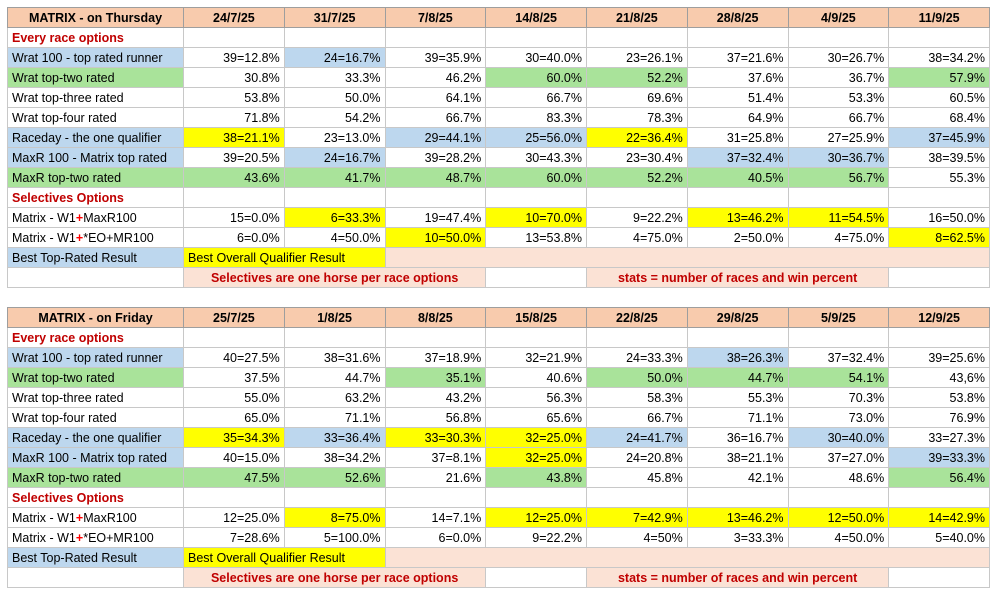  Describe the element at coordinates (435, 377) in the screenshot. I see `stat-cell: 35.1%` at that location.